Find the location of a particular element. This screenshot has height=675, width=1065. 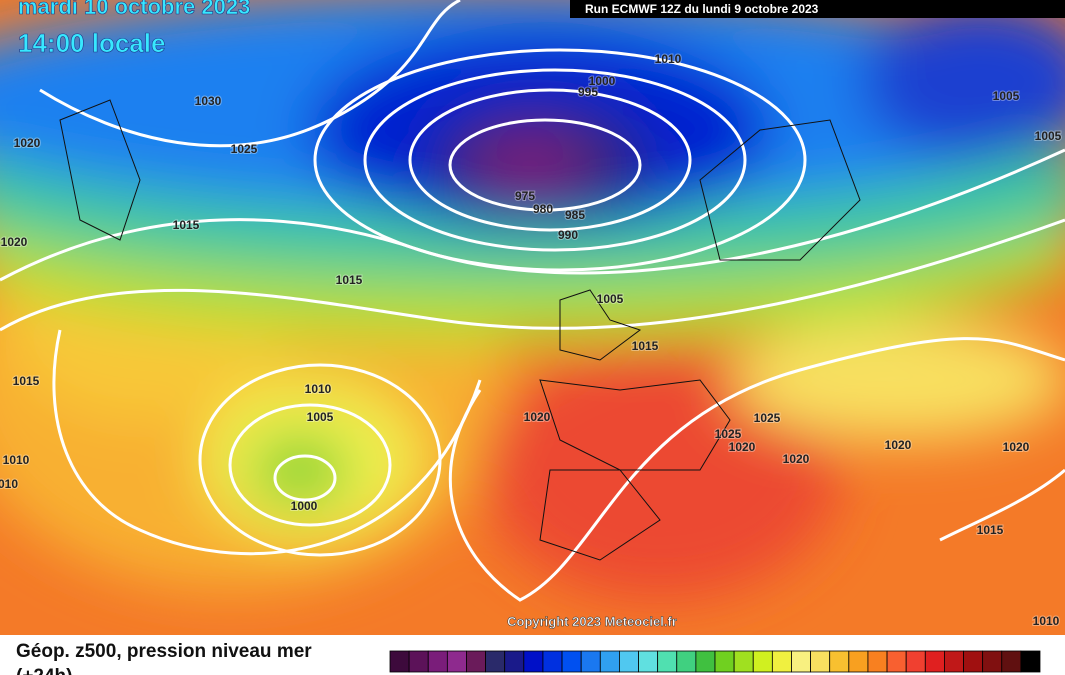

isobar-label: 010 is located at coordinates (9, 484).